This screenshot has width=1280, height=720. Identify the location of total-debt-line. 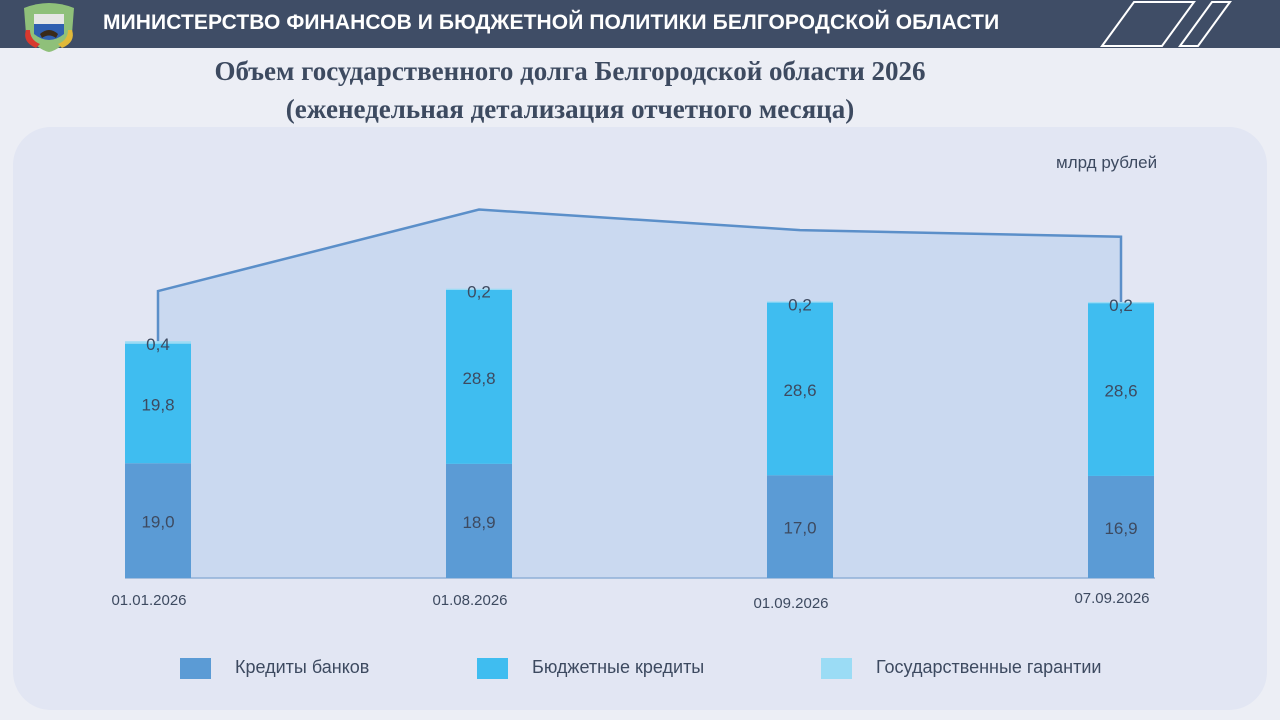
(639, 275).